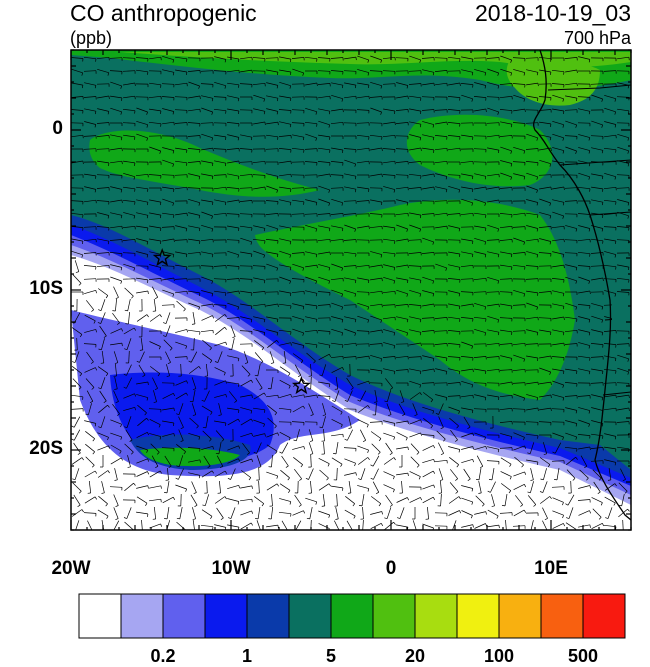 This screenshot has width=650, height=667. What do you see at coordinates (415, 656) in the screenshot?
I see `colorbar-tick-label: 20` at bounding box center [415, 656].